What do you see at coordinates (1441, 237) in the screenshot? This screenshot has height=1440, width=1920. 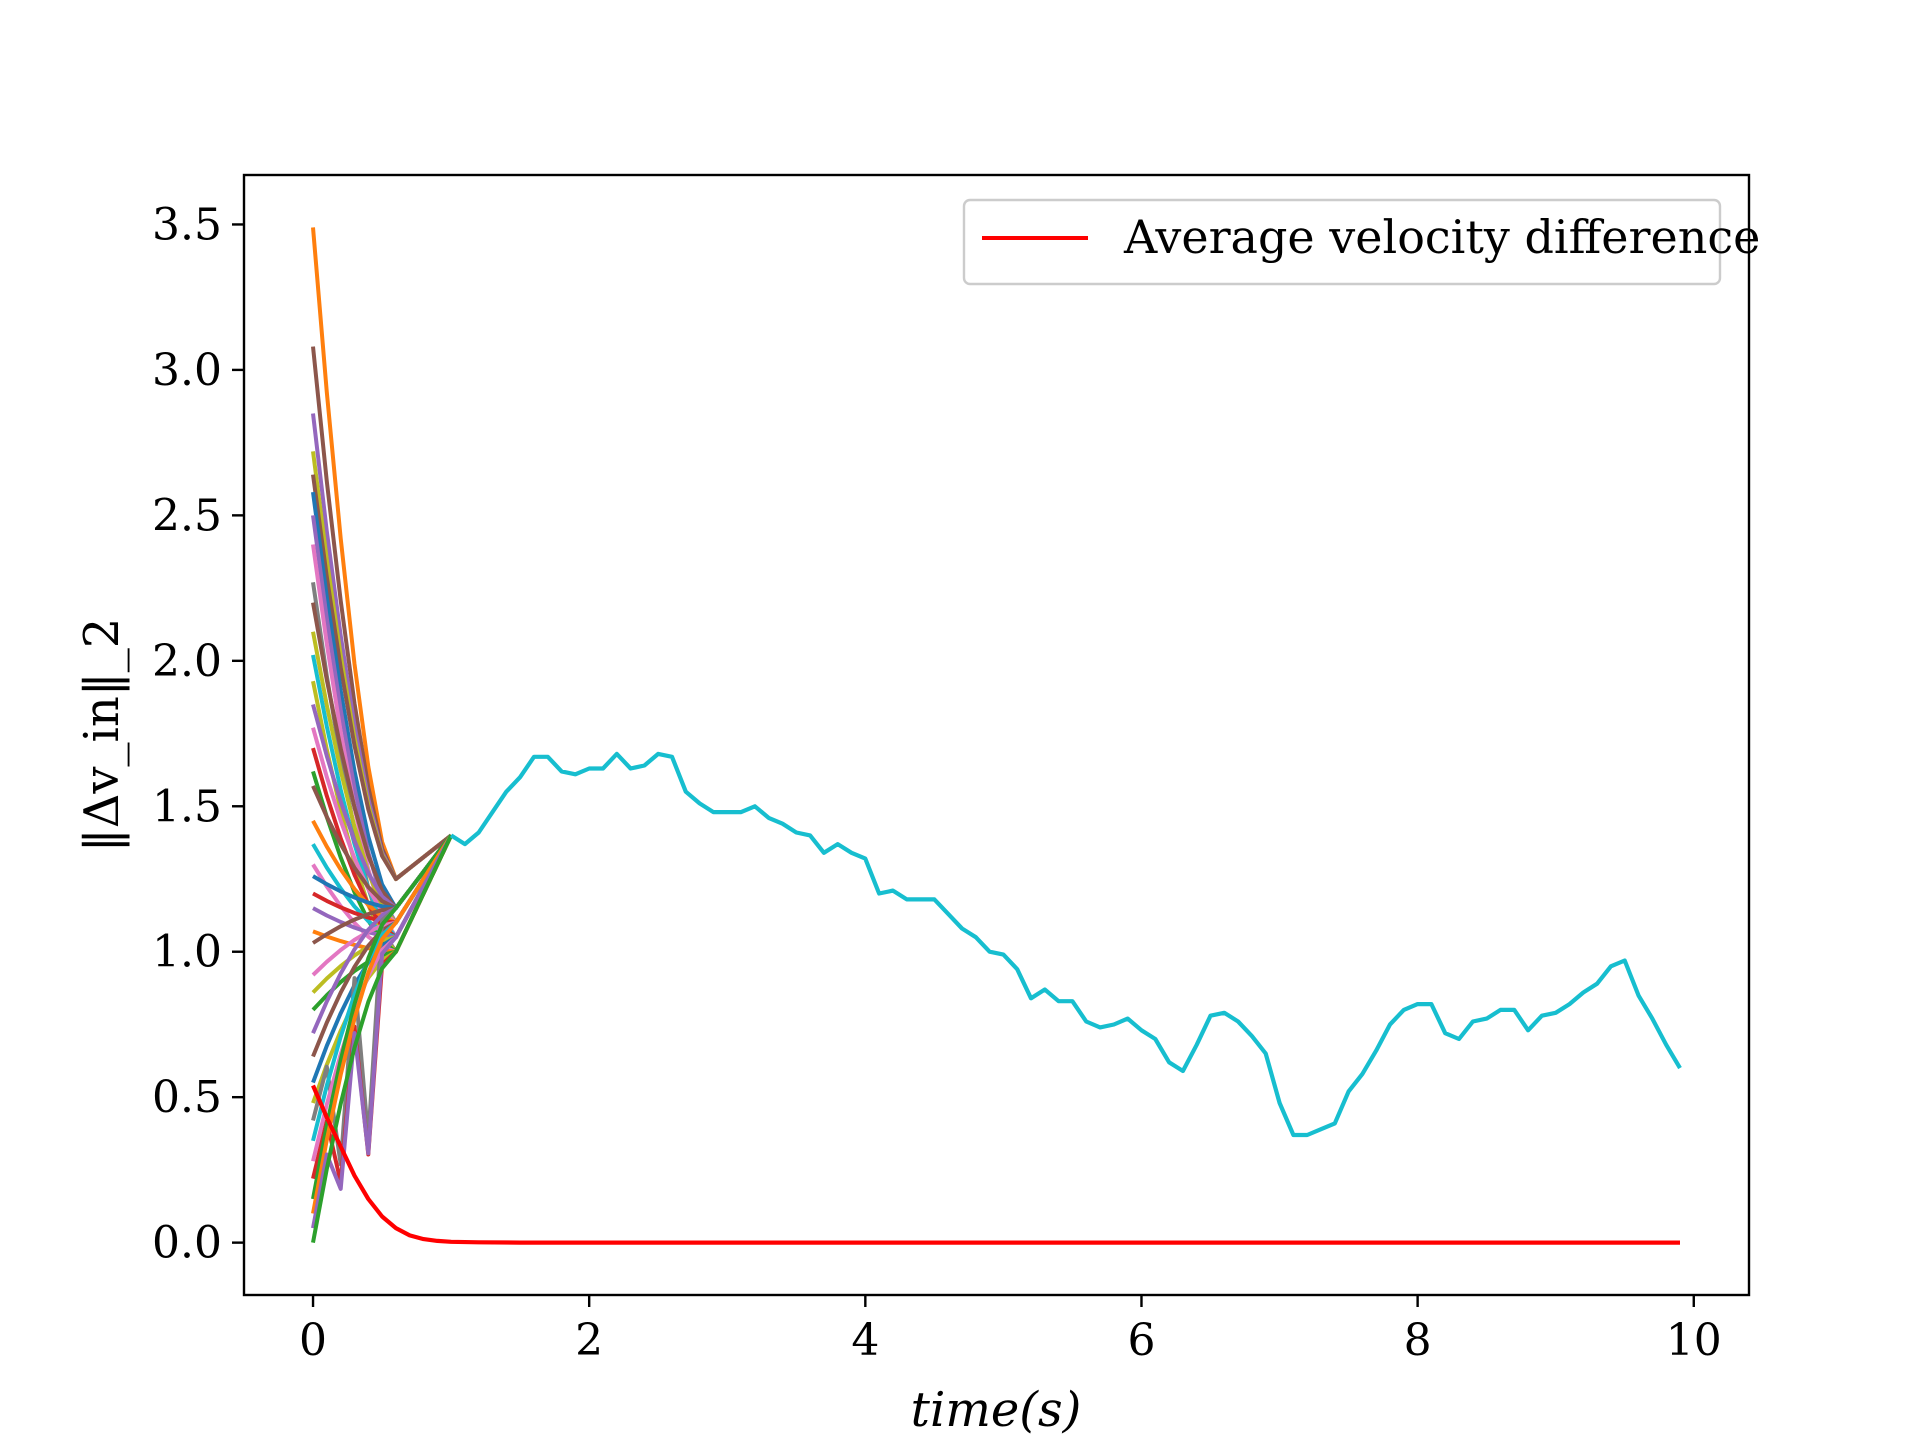 I see `legend-label-average-velocity-difference: Average velocity difference` at bounding box center [1441, 237].